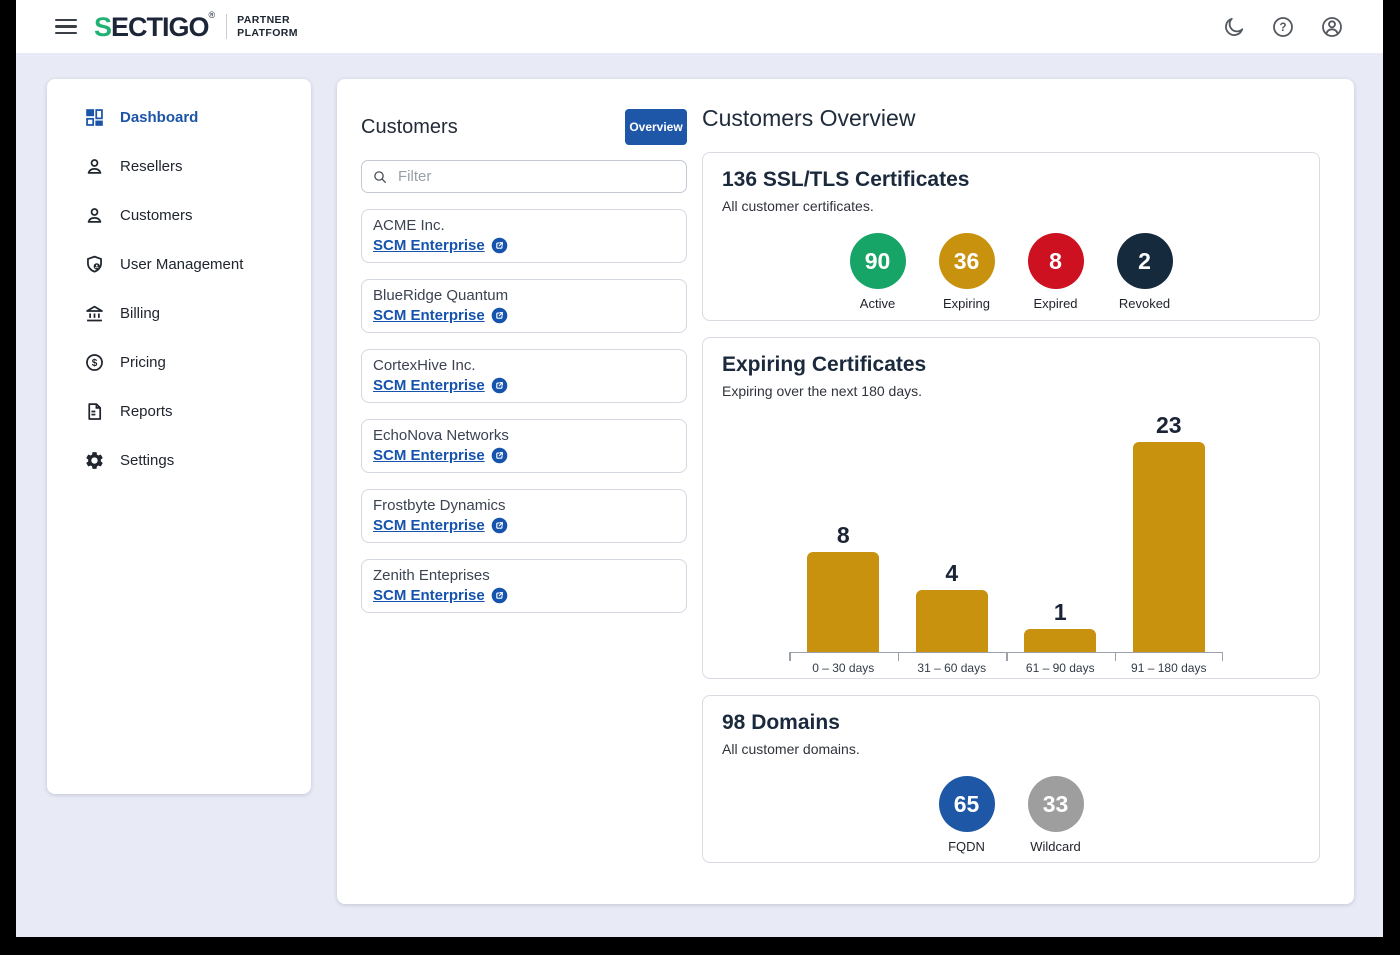 The width and height of the screenshot is (1400, 955). What do you see at coordinates (1234, 27) in the screenshot?
I see `dark-mode-icon` at bounding box center [1234, 27].